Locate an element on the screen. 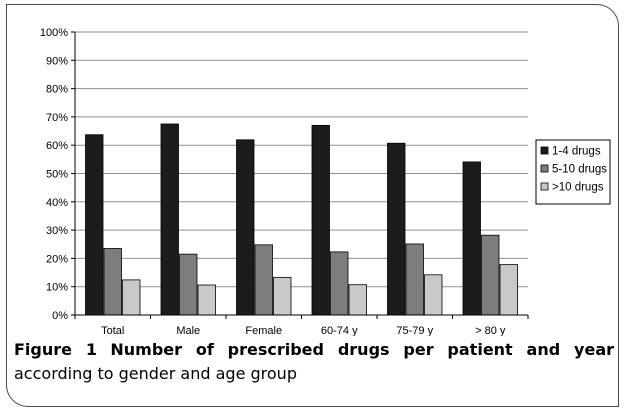 The height and width of the screenshot is (411, 625). y-tick-label: 90% is located at coordinates (57, 61).